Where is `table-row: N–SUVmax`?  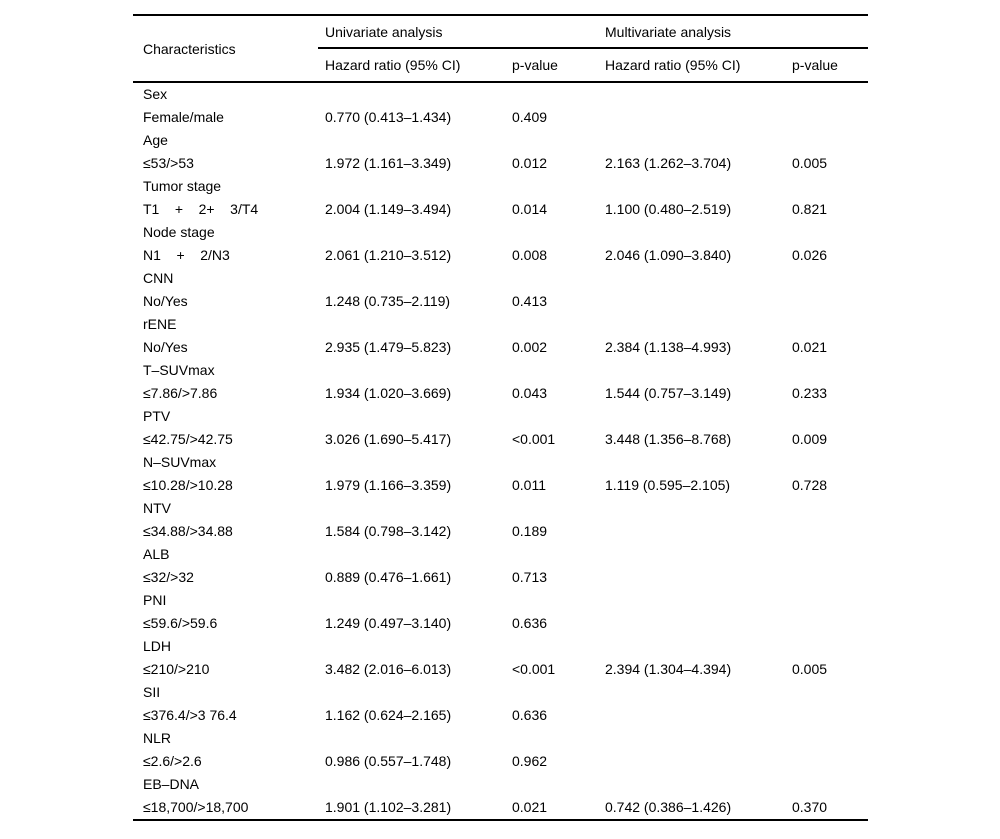
table-row: N–SUVmax is located at coordinates (500, 462).